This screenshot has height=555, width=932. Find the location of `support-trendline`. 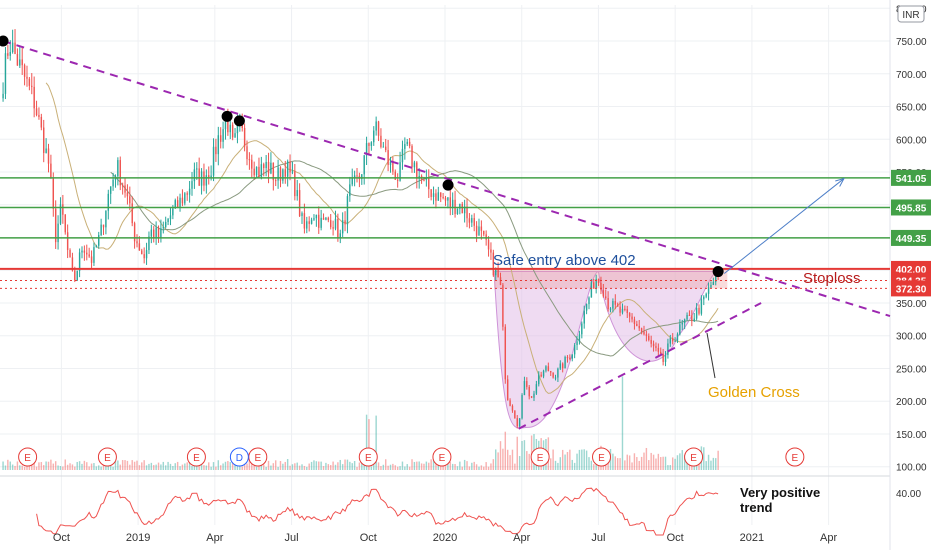

support-trendline is located at coordinates (640, 366).